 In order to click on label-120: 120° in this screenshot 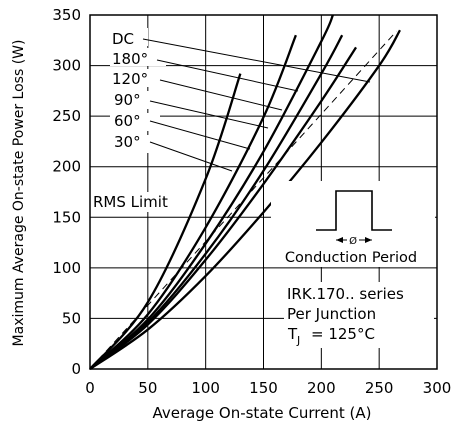, I will do `click(130, 79)`.